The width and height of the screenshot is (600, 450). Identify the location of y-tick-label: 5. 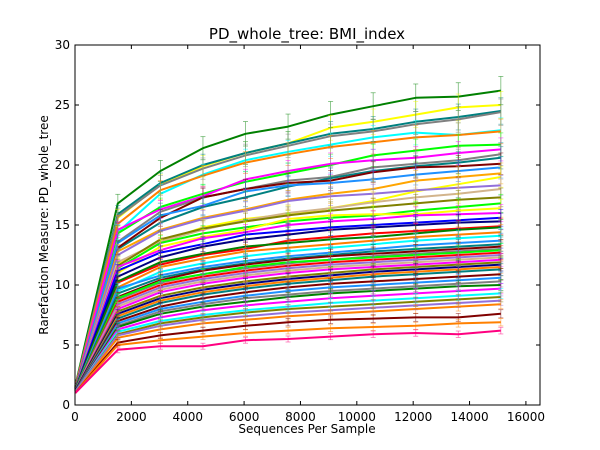
(66, 345).